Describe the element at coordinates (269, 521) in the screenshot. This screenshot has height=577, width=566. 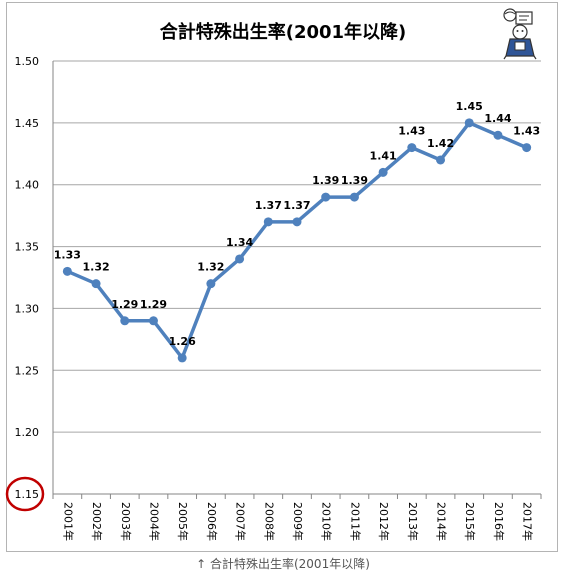
I see `x-tick-label: 2008年` at that location.